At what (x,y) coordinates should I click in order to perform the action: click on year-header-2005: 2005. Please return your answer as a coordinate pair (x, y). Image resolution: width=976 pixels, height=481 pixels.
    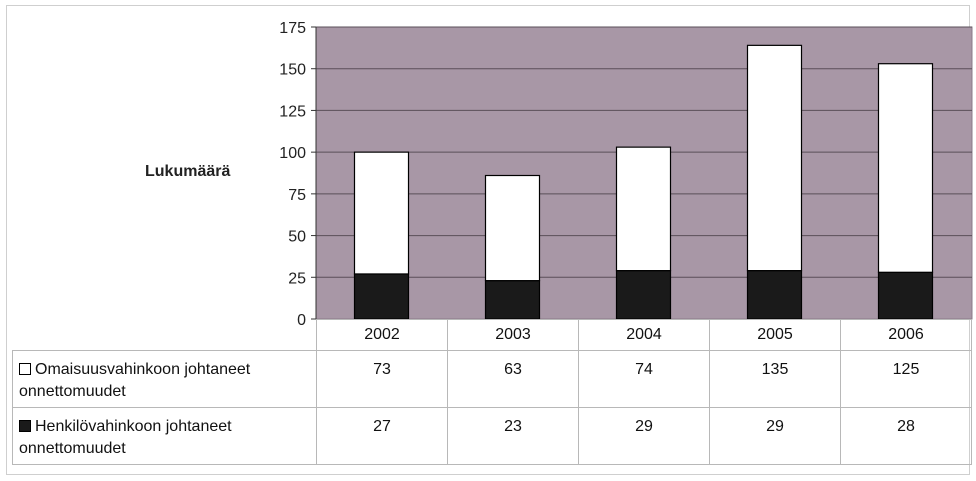
    Looking at the image, I should click on (775, 335).